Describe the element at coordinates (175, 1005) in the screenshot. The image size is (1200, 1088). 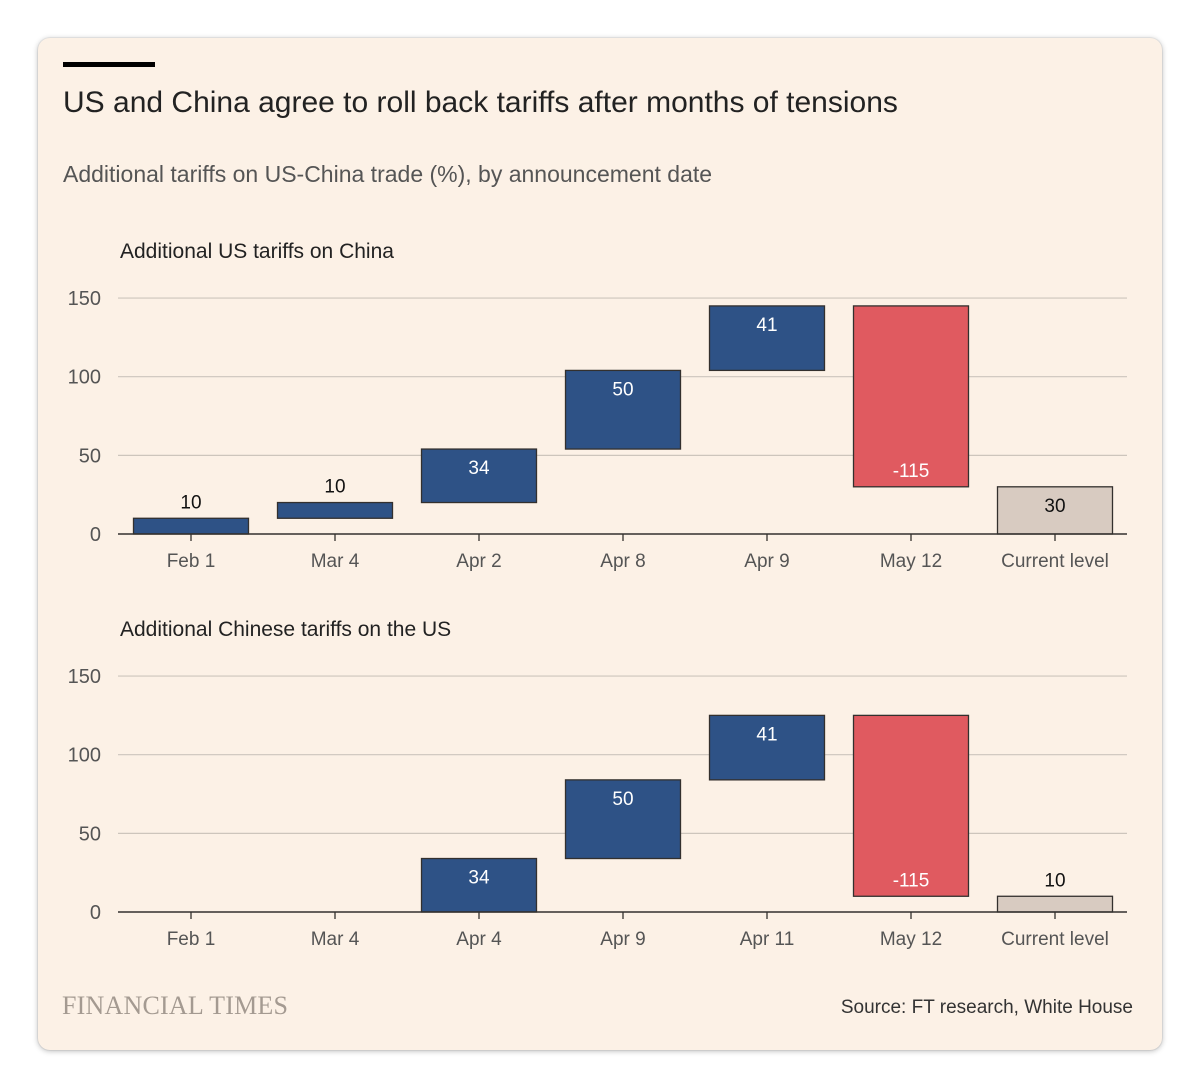
I see `ft-logo: FINANCIAL TIMES` at that location.